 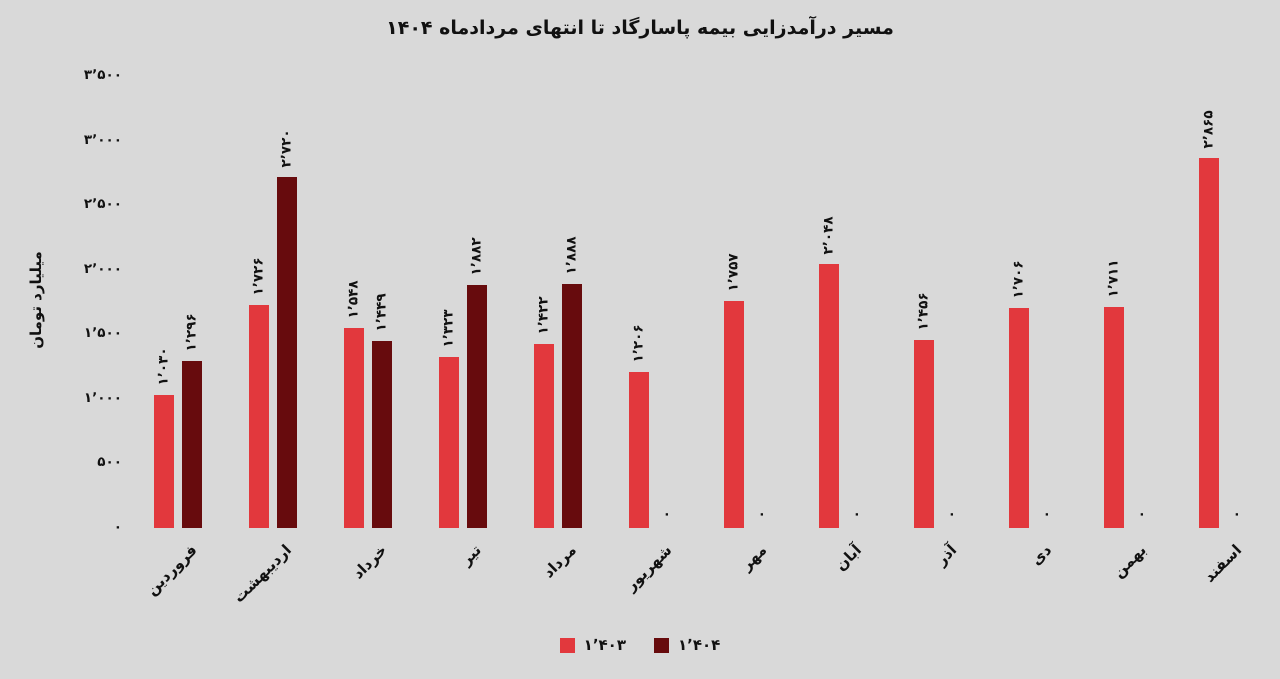 I want to click on legend-label-1404: ۱٬۴۰۴, so click(x=699, y=645).